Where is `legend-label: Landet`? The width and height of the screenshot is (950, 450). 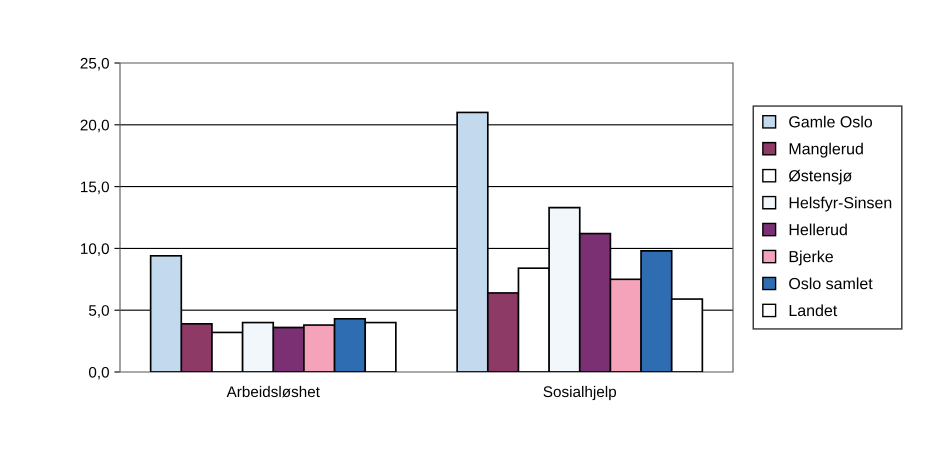 legend-label: Landet is located at coordinates (814, 310).